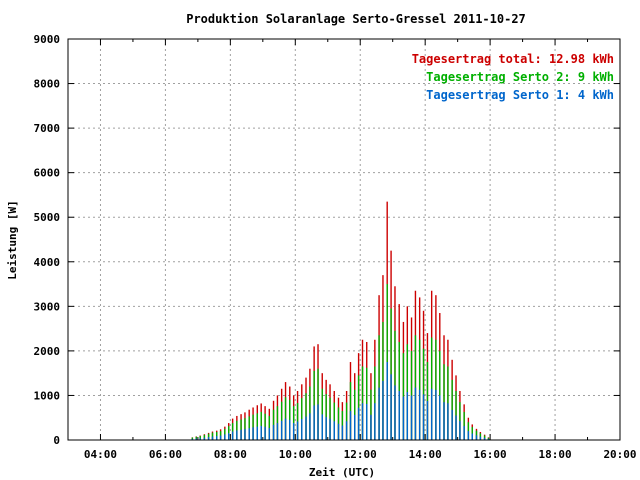  What do you see at coordinates (165, 454) in the screenshot?
I see `x-tick-label: 06:00` at bounding box center [165, 454].